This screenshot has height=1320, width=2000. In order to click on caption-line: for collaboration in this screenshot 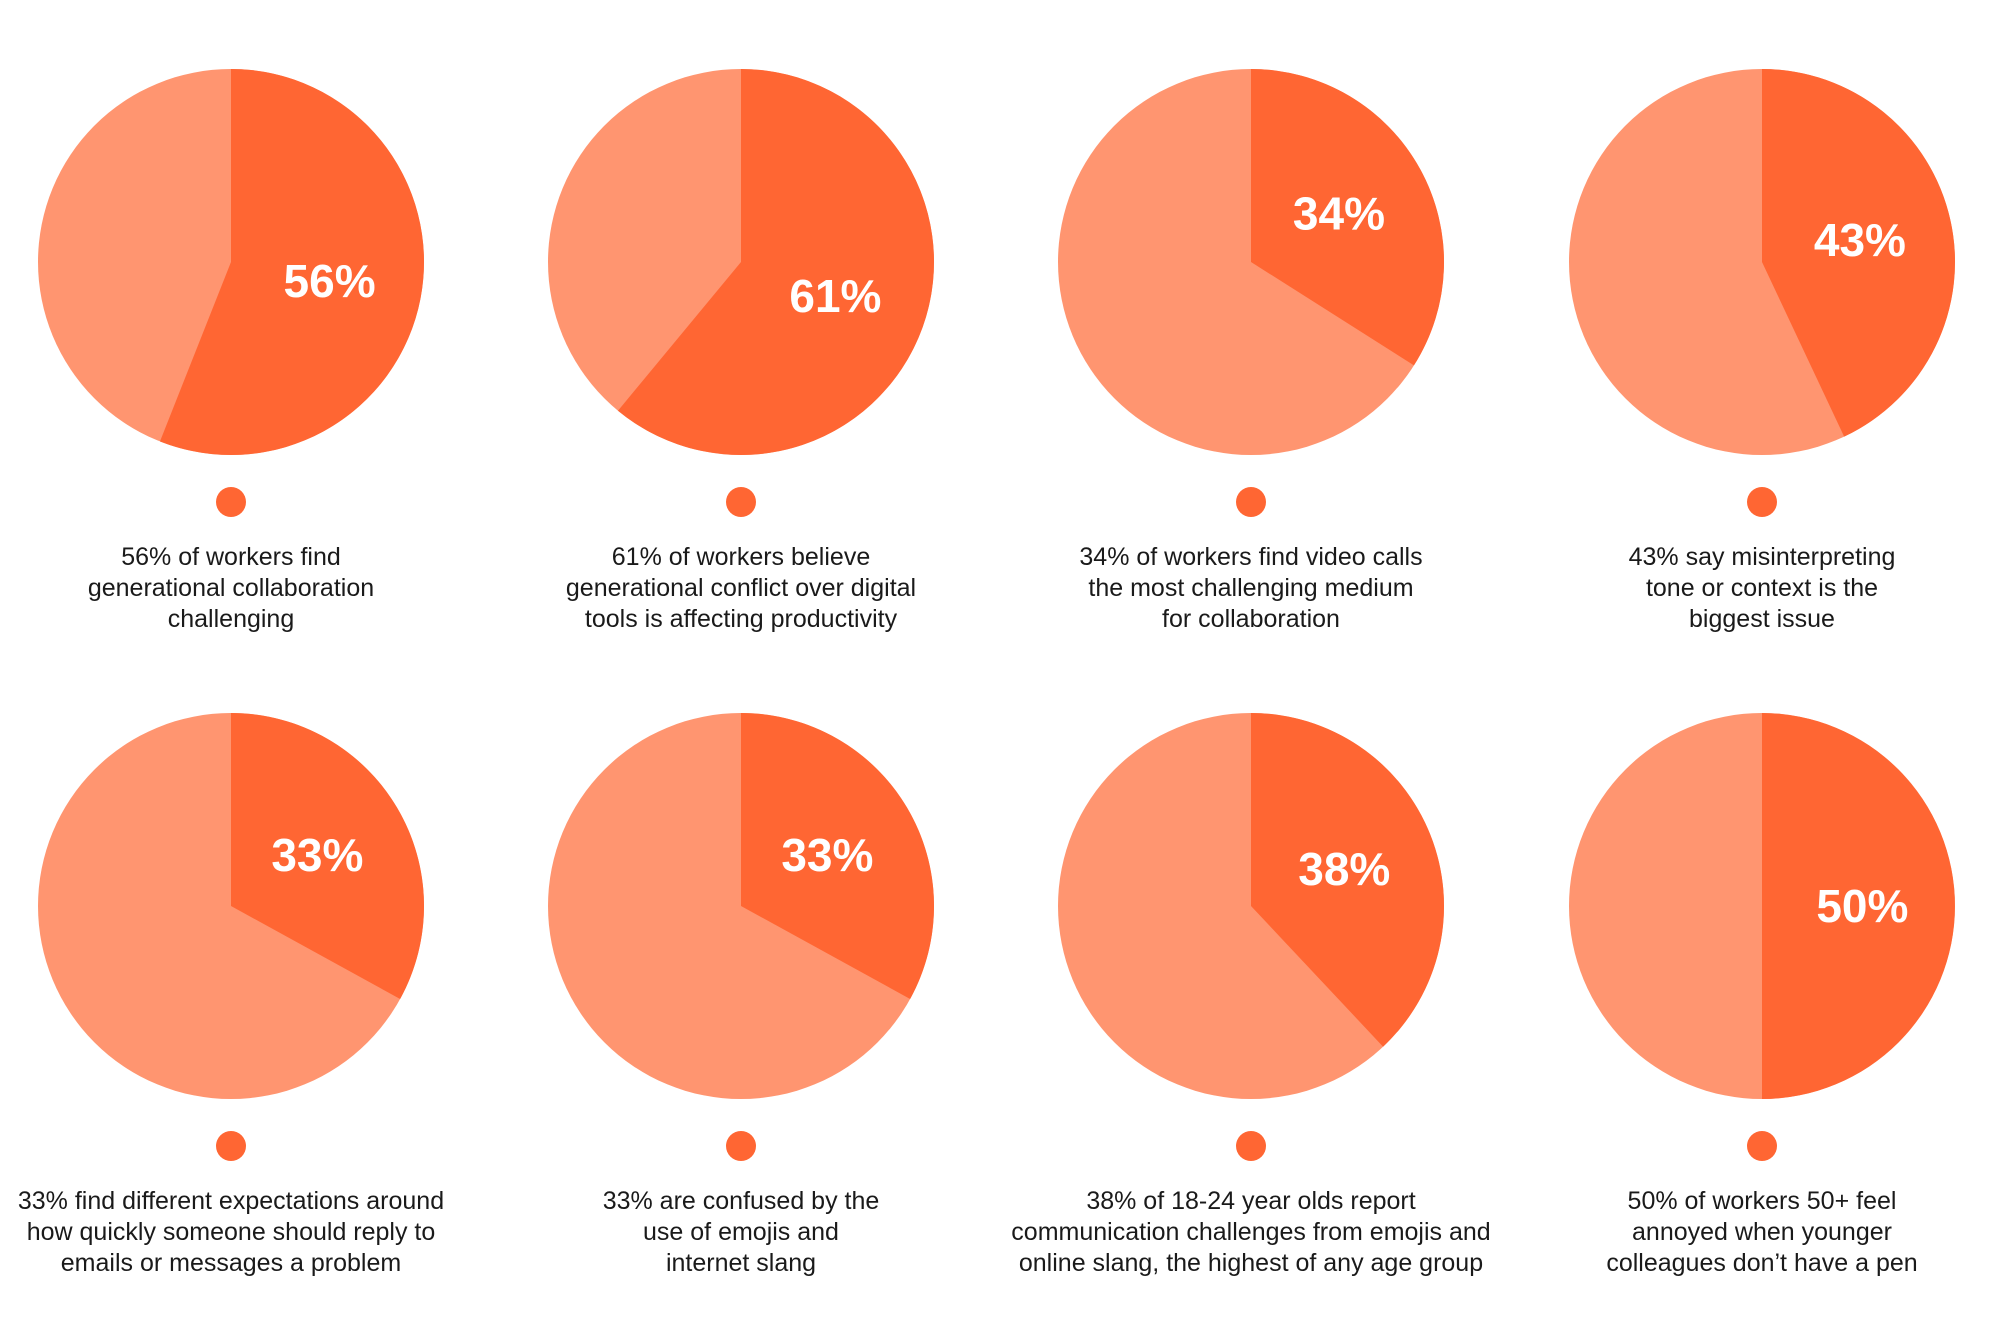, I will do `click(1251, 619)`.